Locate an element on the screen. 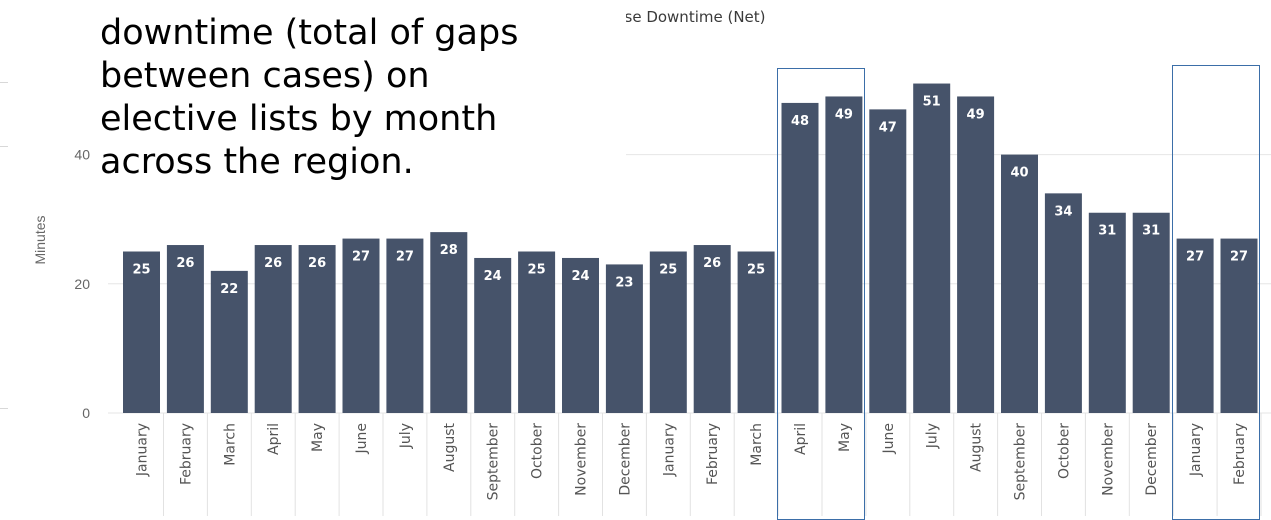 This screenshot has height=520, width=1271. bar-data-label: 40 is located at coordinates (1019, 173).